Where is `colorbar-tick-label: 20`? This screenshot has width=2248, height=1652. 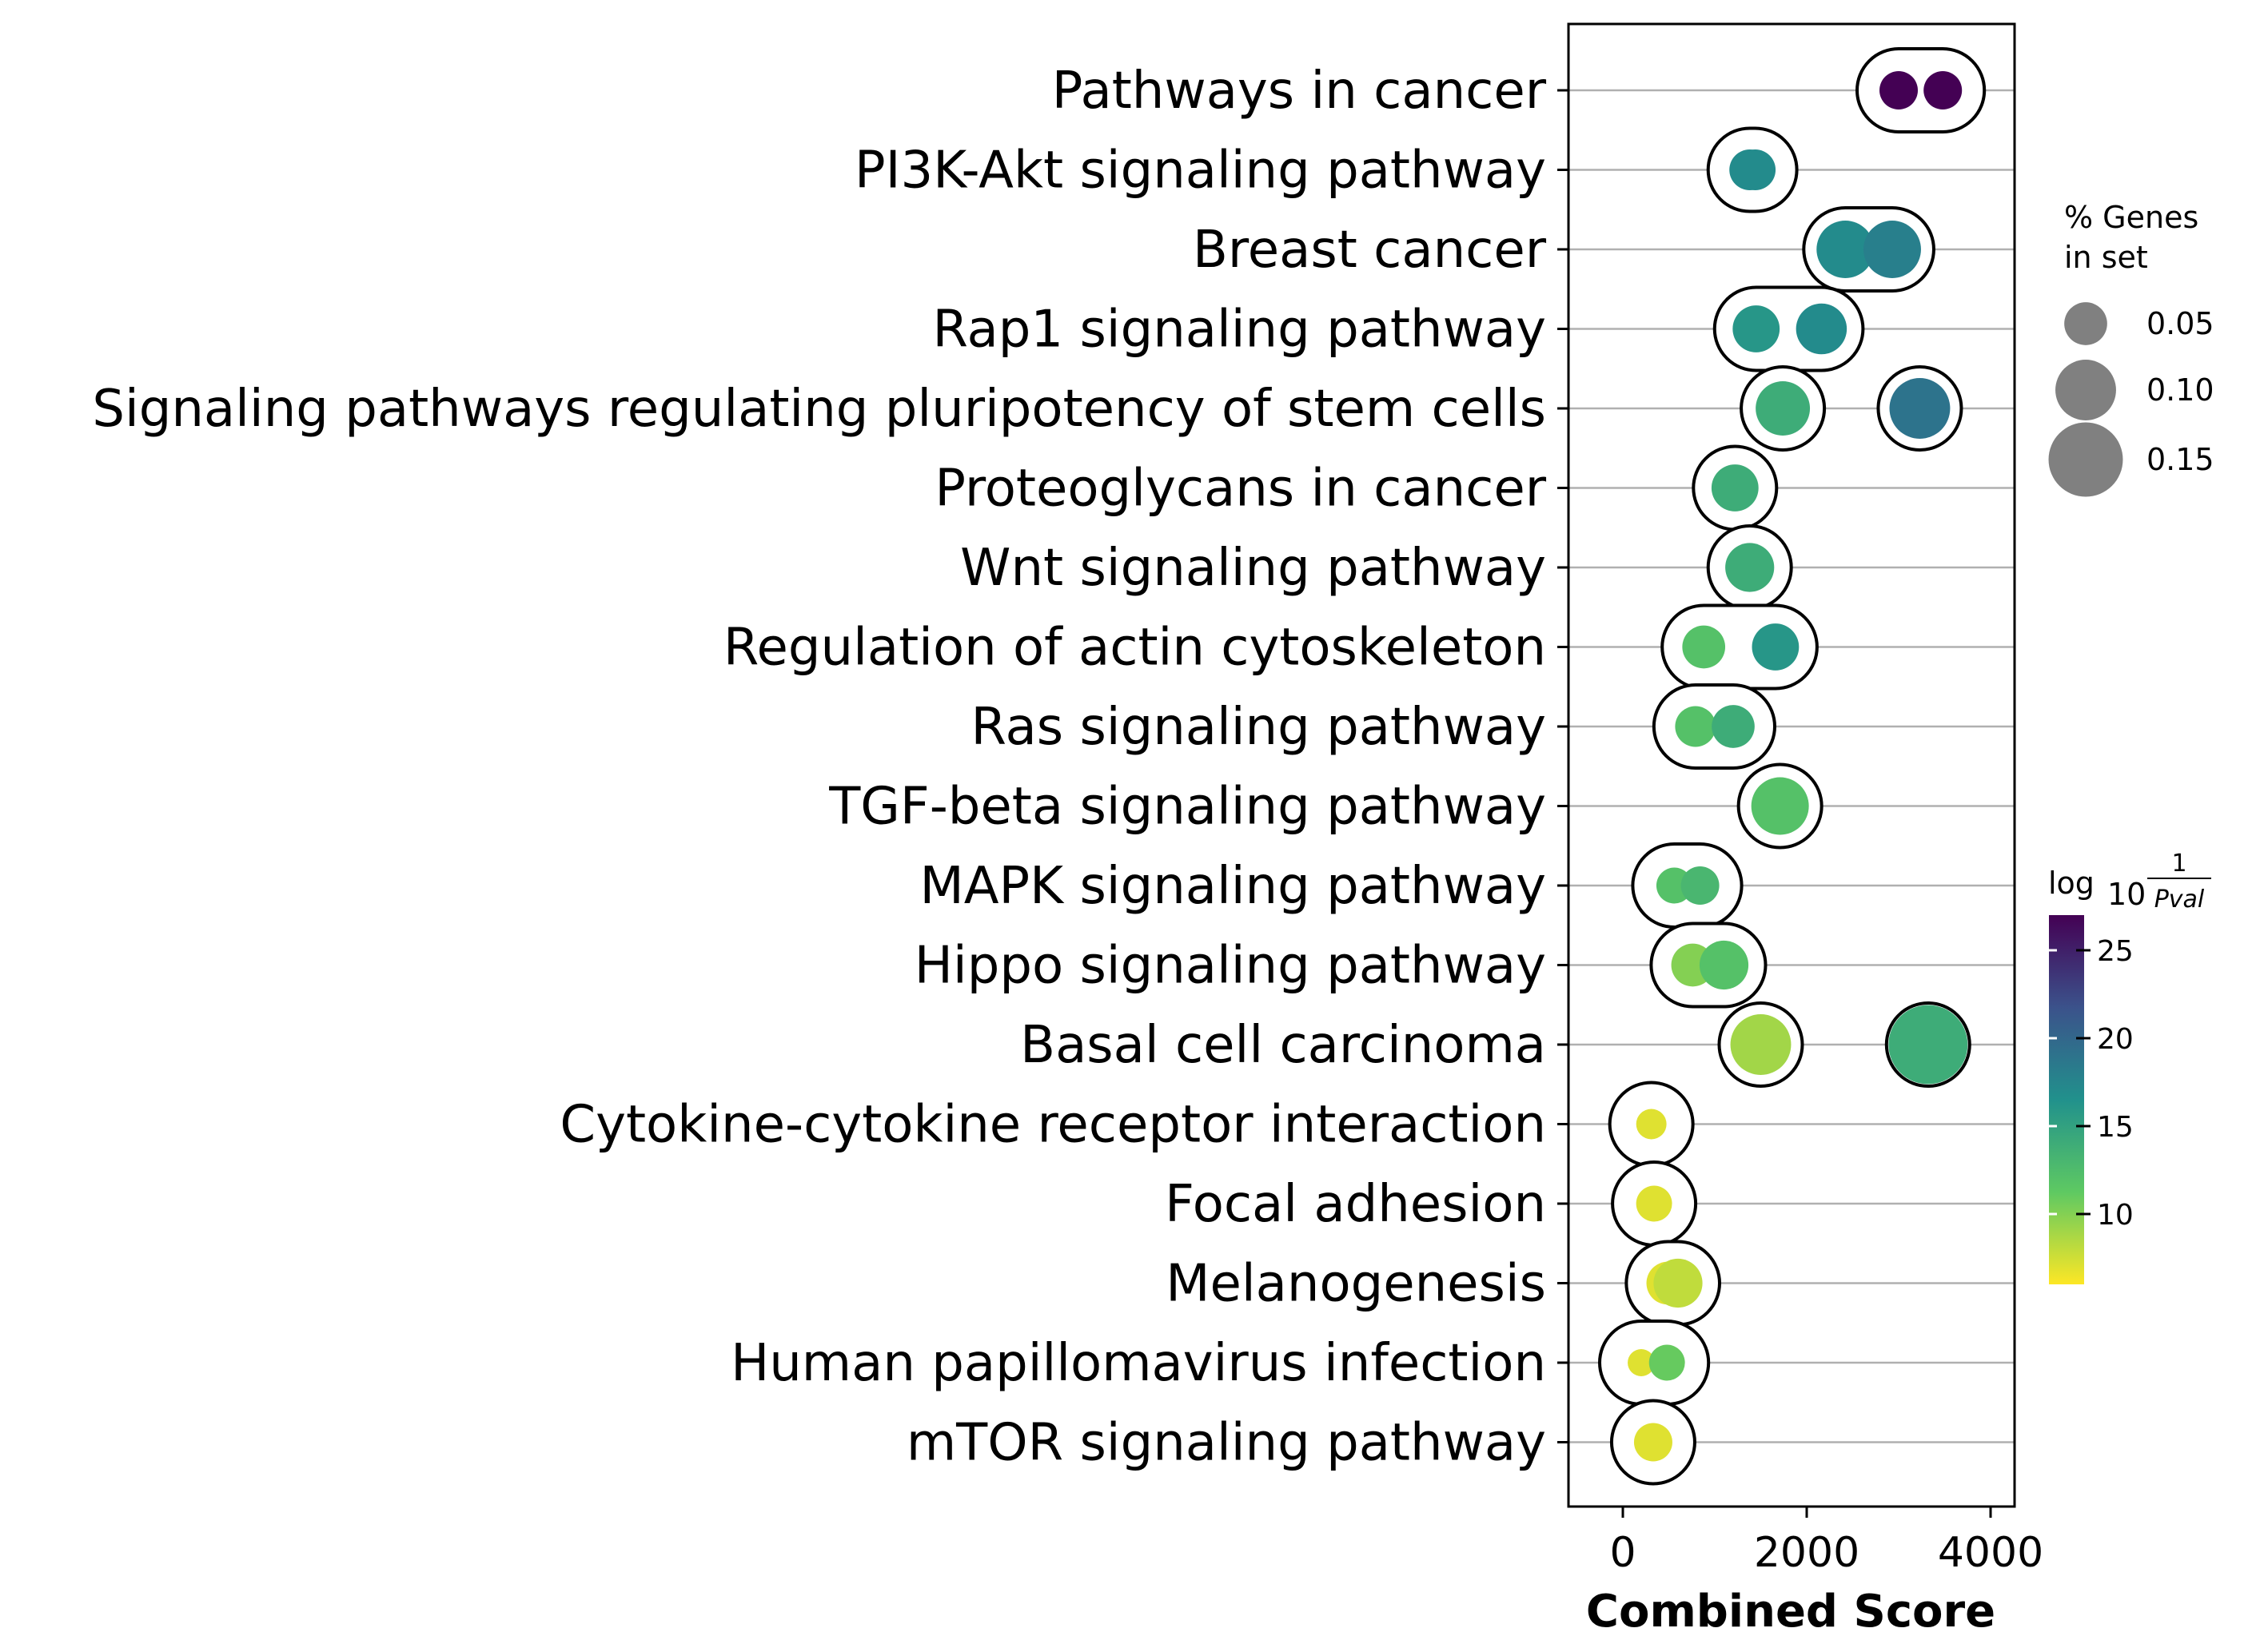 colorbar-tick-label: 20 is located at coordinates (2115, 1039).